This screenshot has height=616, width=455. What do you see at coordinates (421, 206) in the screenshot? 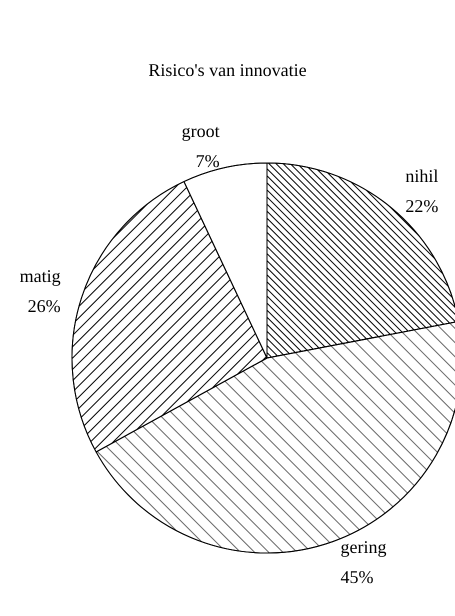
I see `data-label: 22%` at bounding box center [421, 206].